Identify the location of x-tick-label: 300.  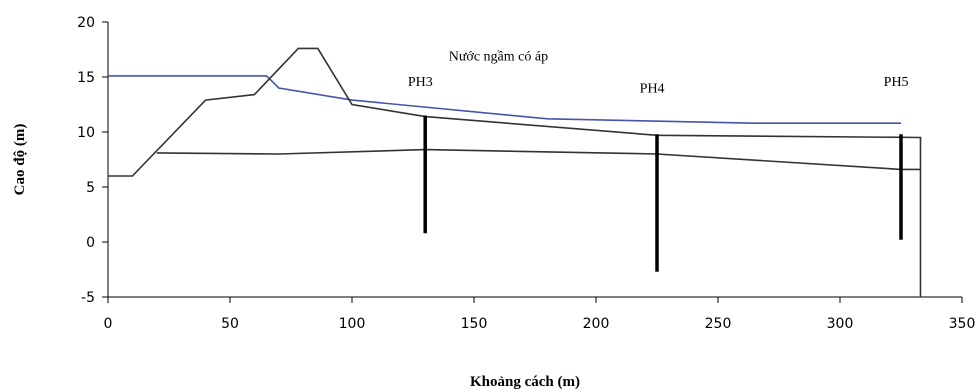
(840, 324).